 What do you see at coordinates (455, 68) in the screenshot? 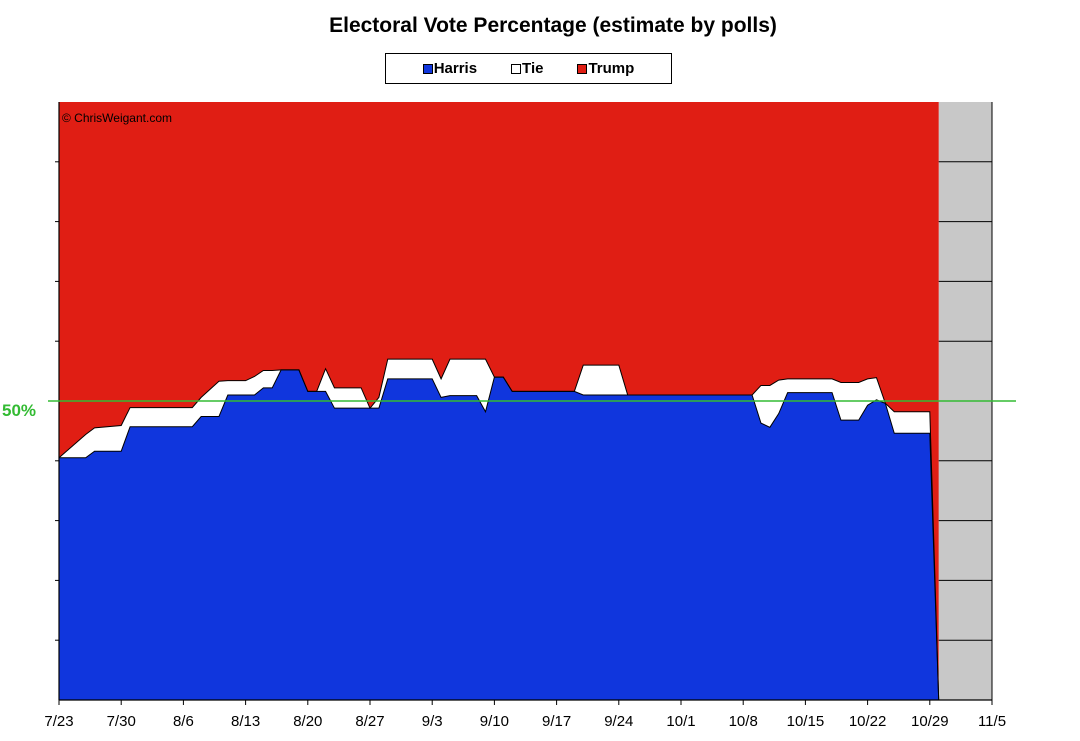
I see `legend-label-harris: Harris` at bounding box center [455, 68].